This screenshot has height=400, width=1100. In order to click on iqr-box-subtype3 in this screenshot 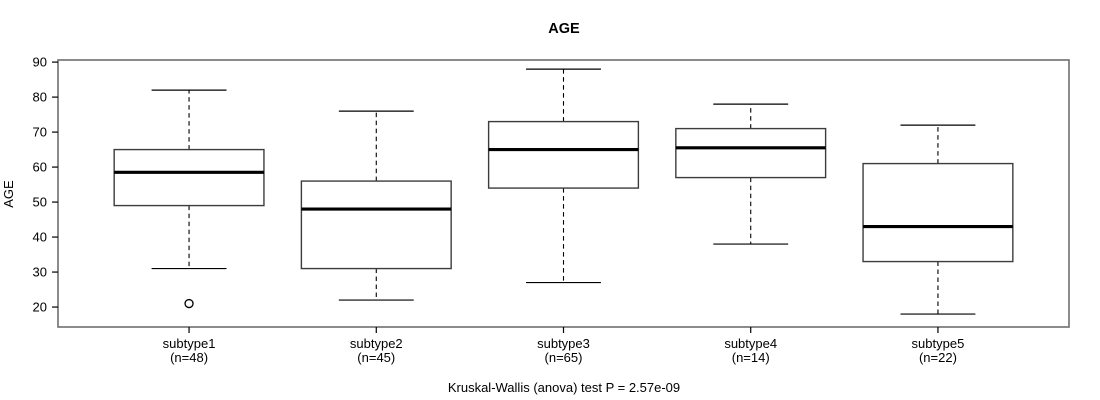, I will do `click(563, 154)`.